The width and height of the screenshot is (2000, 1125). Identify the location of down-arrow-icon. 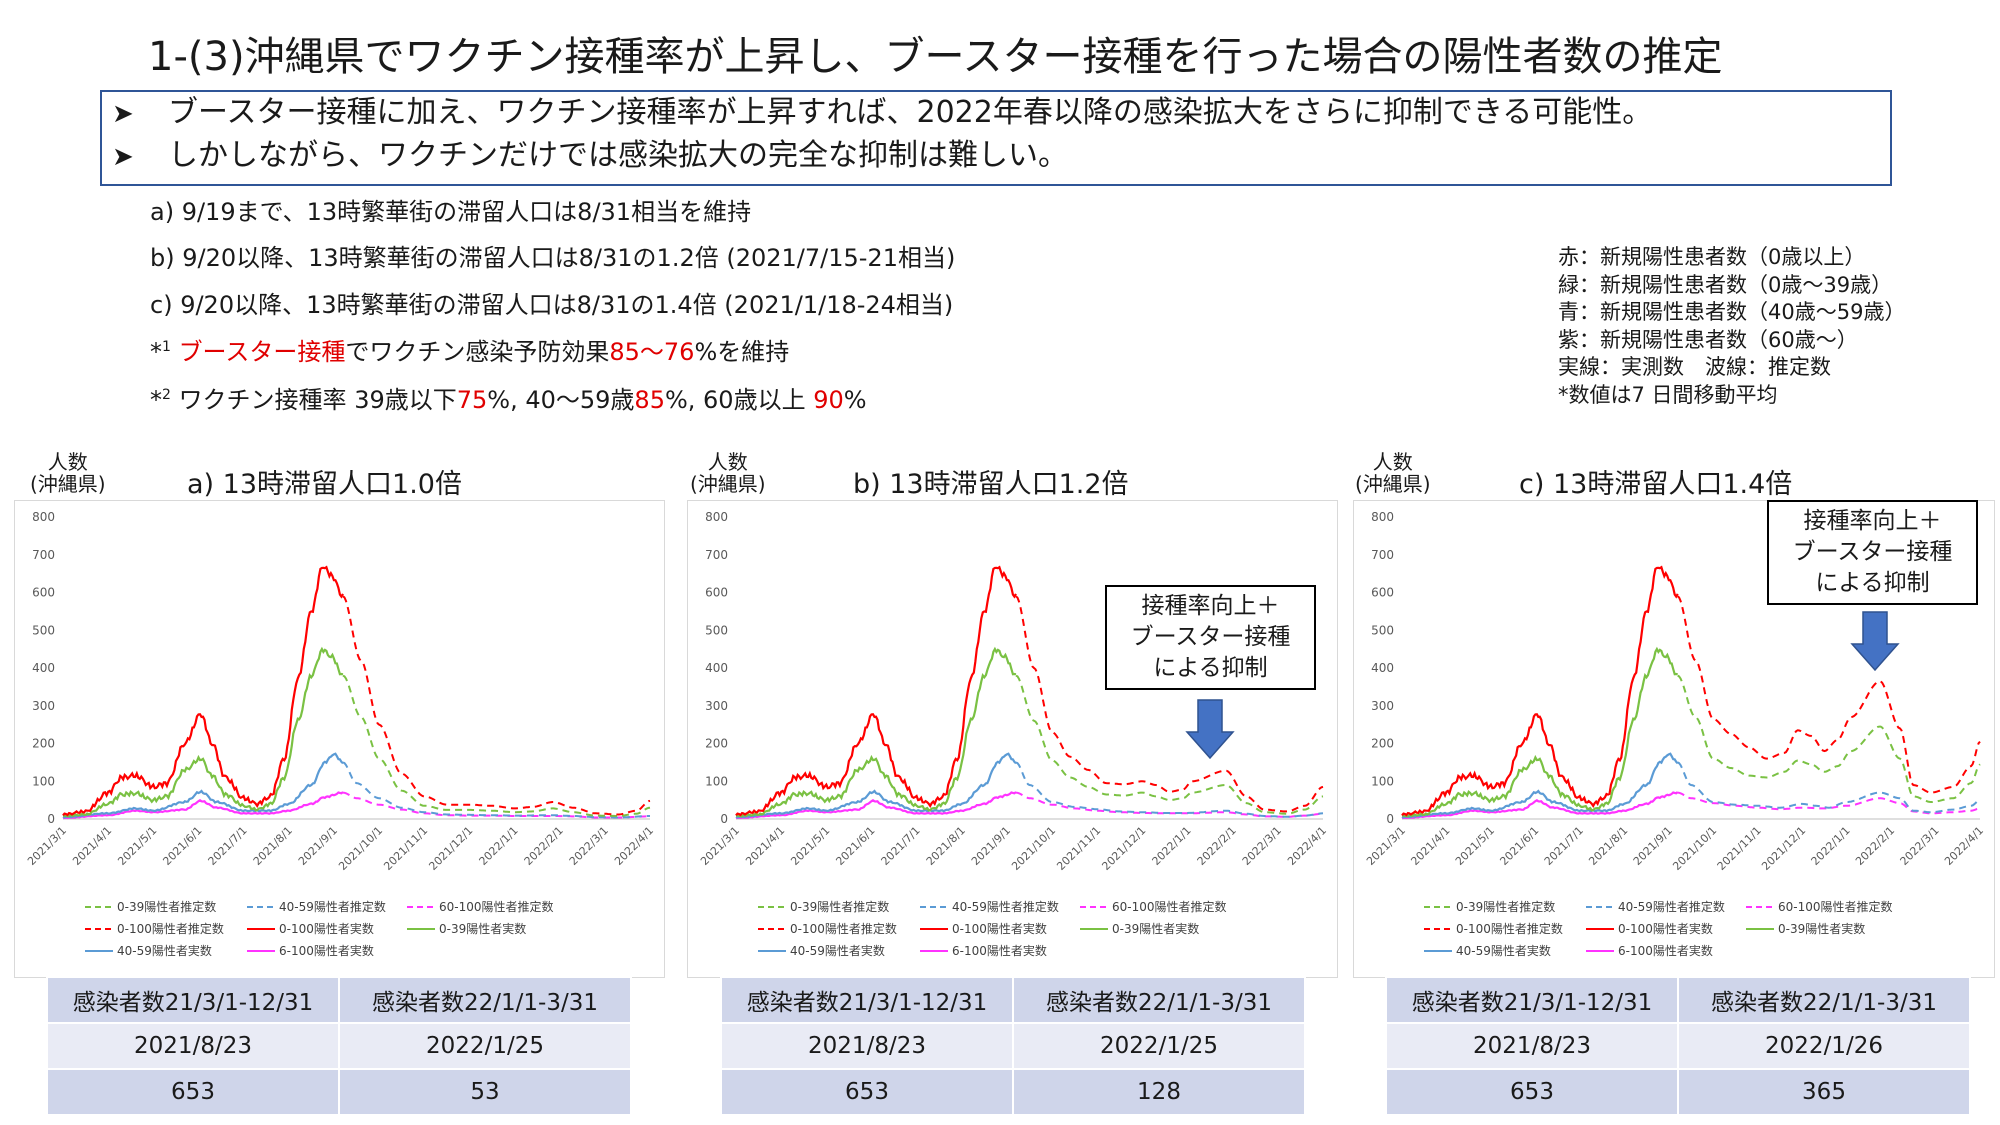
(1210, 729).